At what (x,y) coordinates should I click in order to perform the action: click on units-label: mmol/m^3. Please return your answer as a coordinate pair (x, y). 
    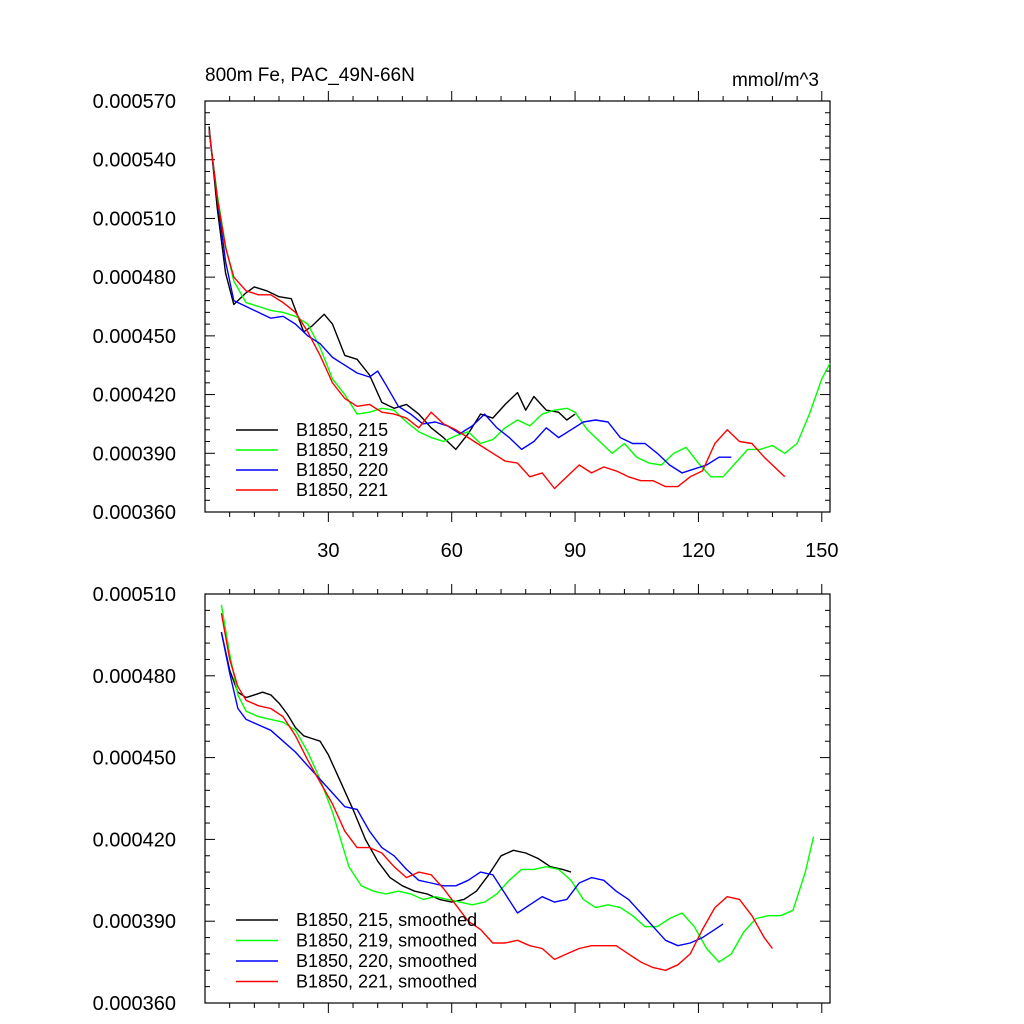
    Looking at the image, I should click on (775, 80).